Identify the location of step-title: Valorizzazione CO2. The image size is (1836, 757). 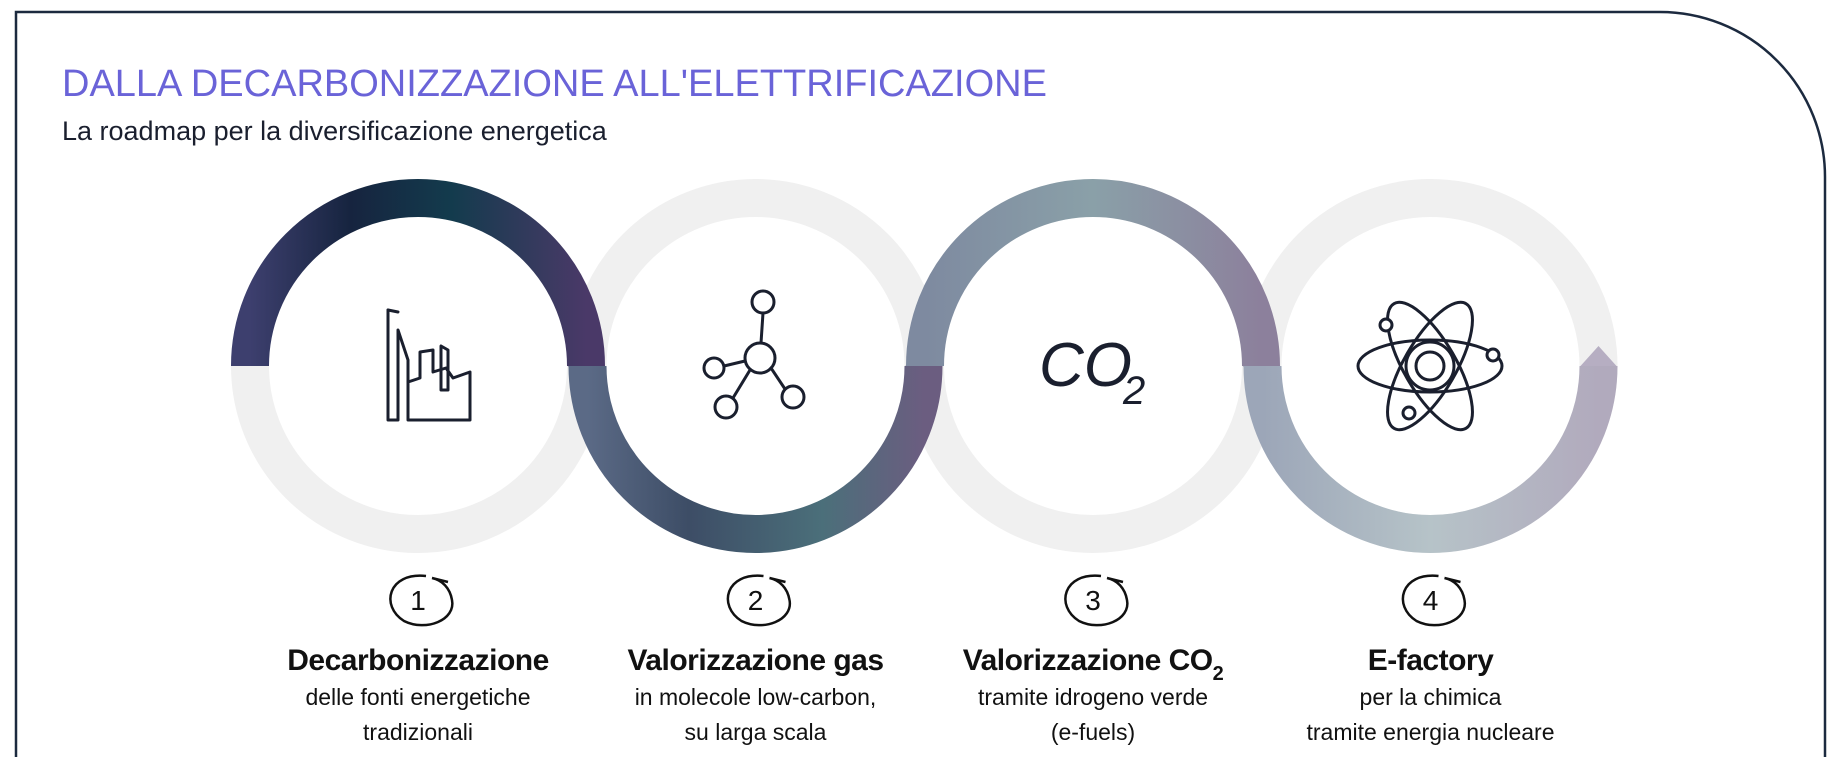
(1093, 664).